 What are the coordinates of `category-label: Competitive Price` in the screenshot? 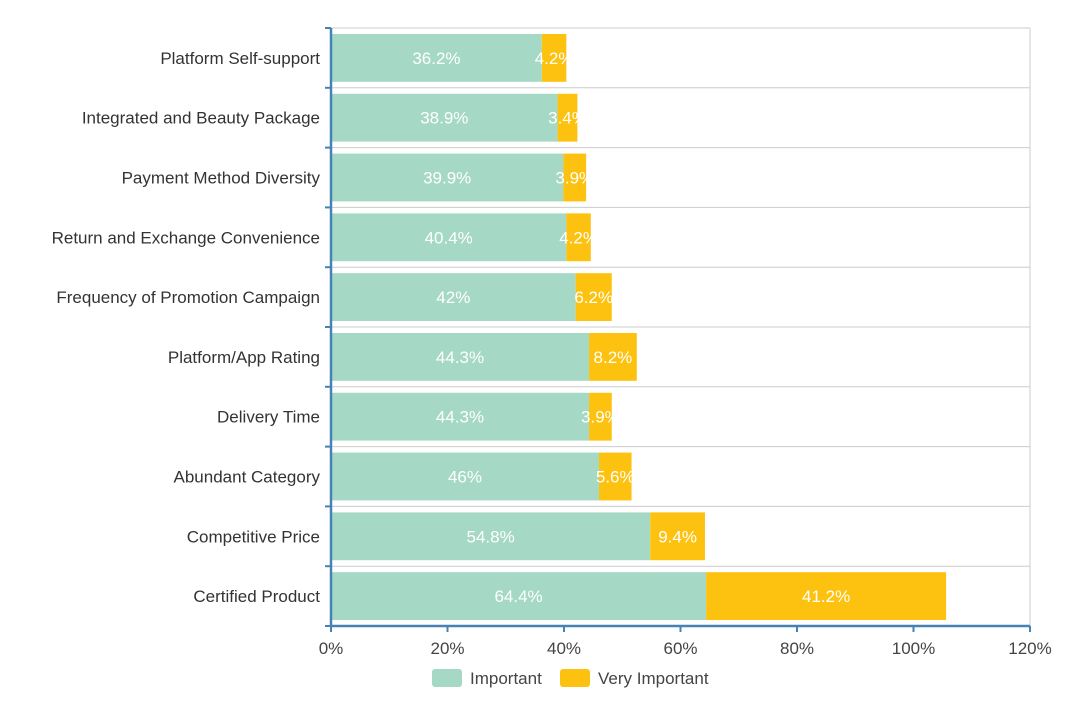 It's located at (253, 536).